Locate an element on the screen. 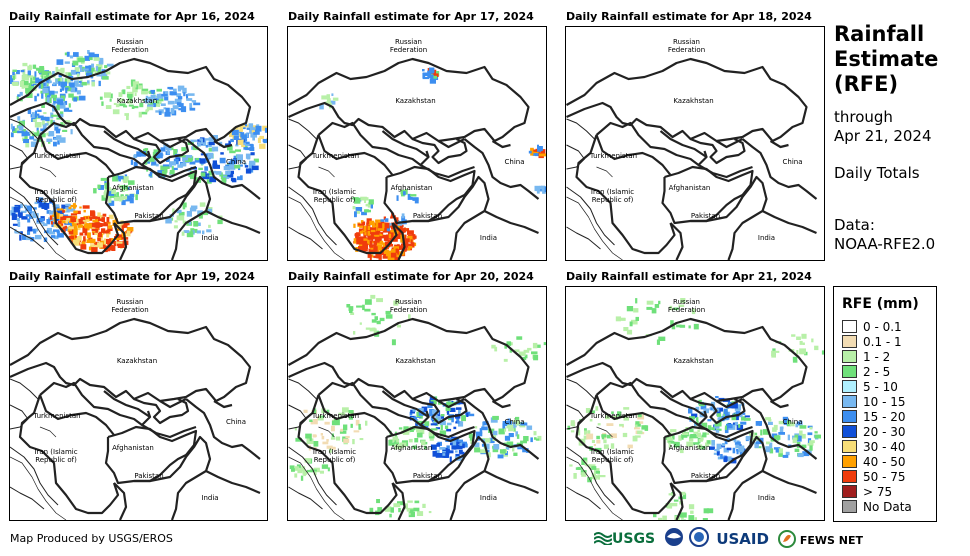 The width and height of the screenshot is (970, 556). legend-label: 0 - 0.1 is located at coordinates (882, 327).